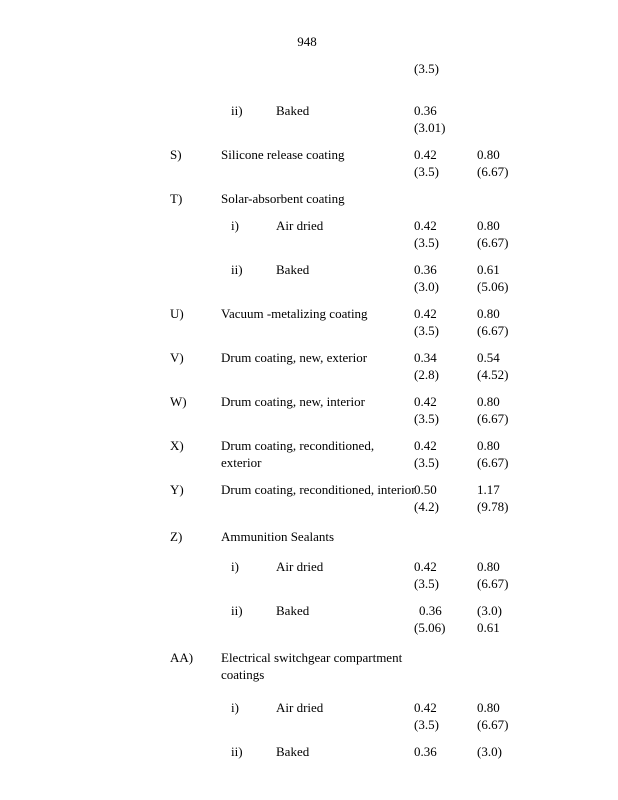  Describe the element at coordinates (426, 506) in the screenshot. I see `value-primary-alt: (4.2)` at that location.